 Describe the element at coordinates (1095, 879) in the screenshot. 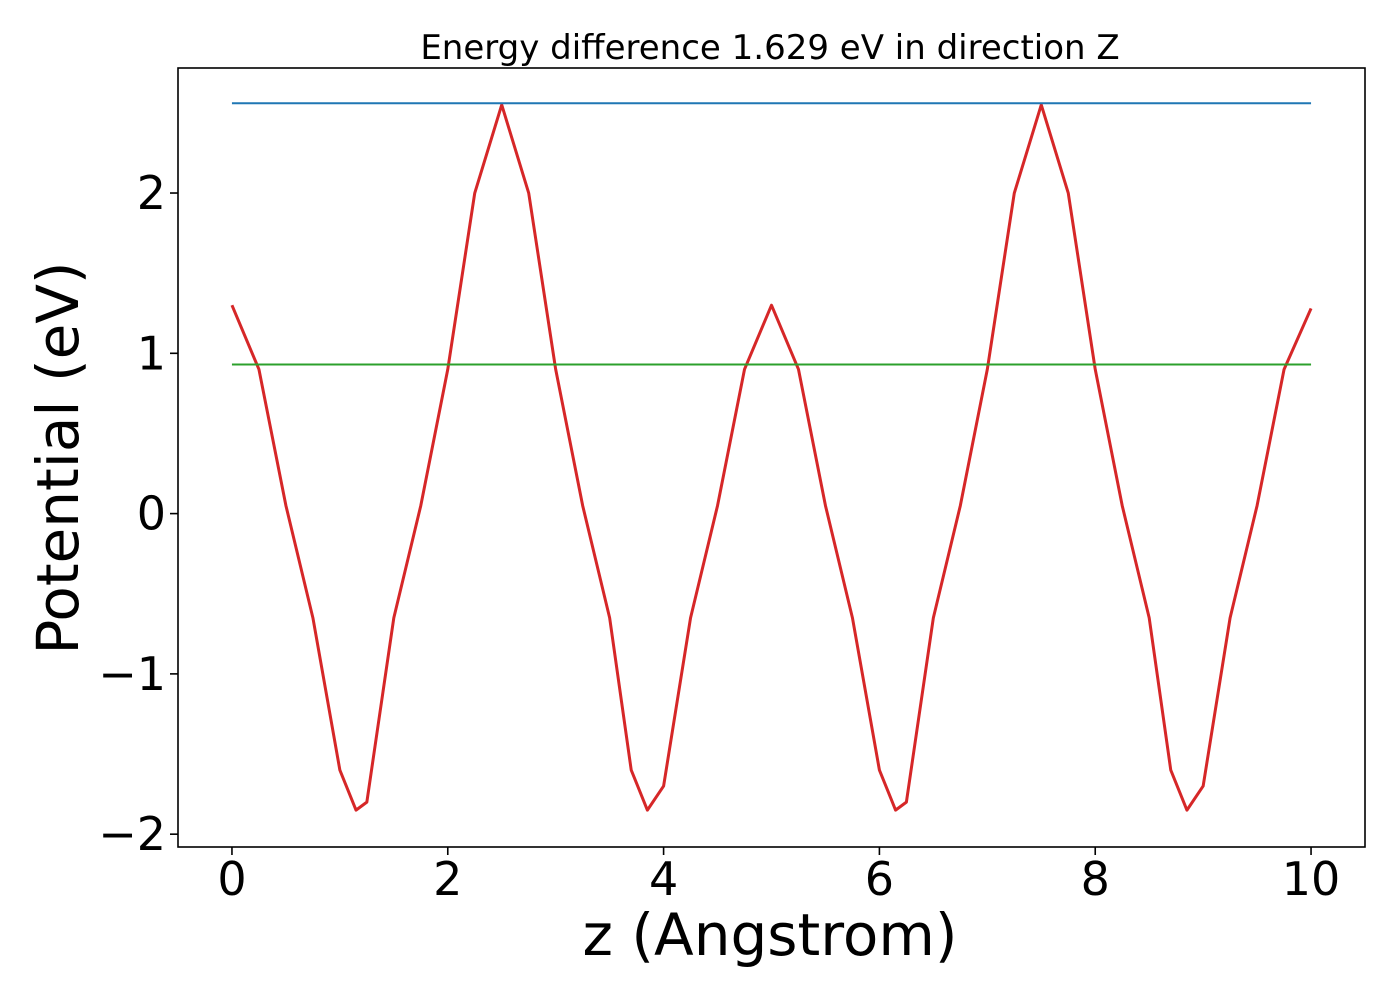

I see `x-tick-label: 8` at that location.